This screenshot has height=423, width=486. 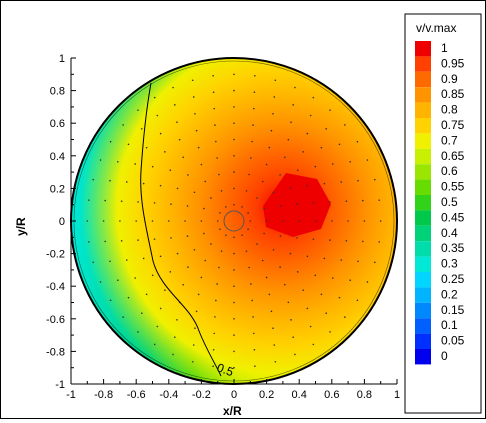 I want to click on colorbar-level-label: 0, so click(x=444, y=356).